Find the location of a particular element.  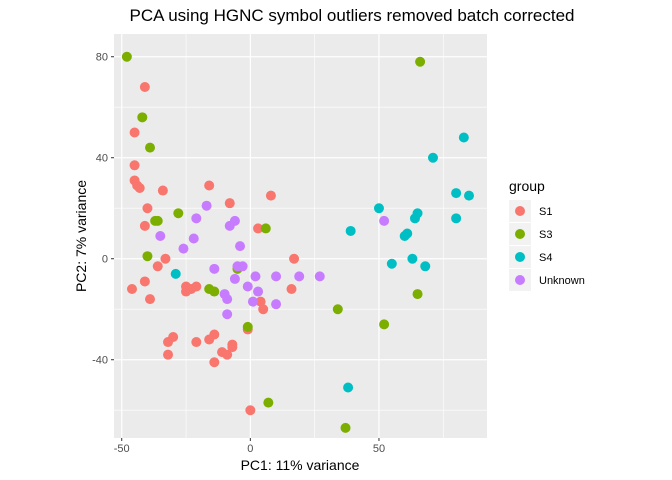

y-tick-label: 80 is located at coordinates (102, 58).